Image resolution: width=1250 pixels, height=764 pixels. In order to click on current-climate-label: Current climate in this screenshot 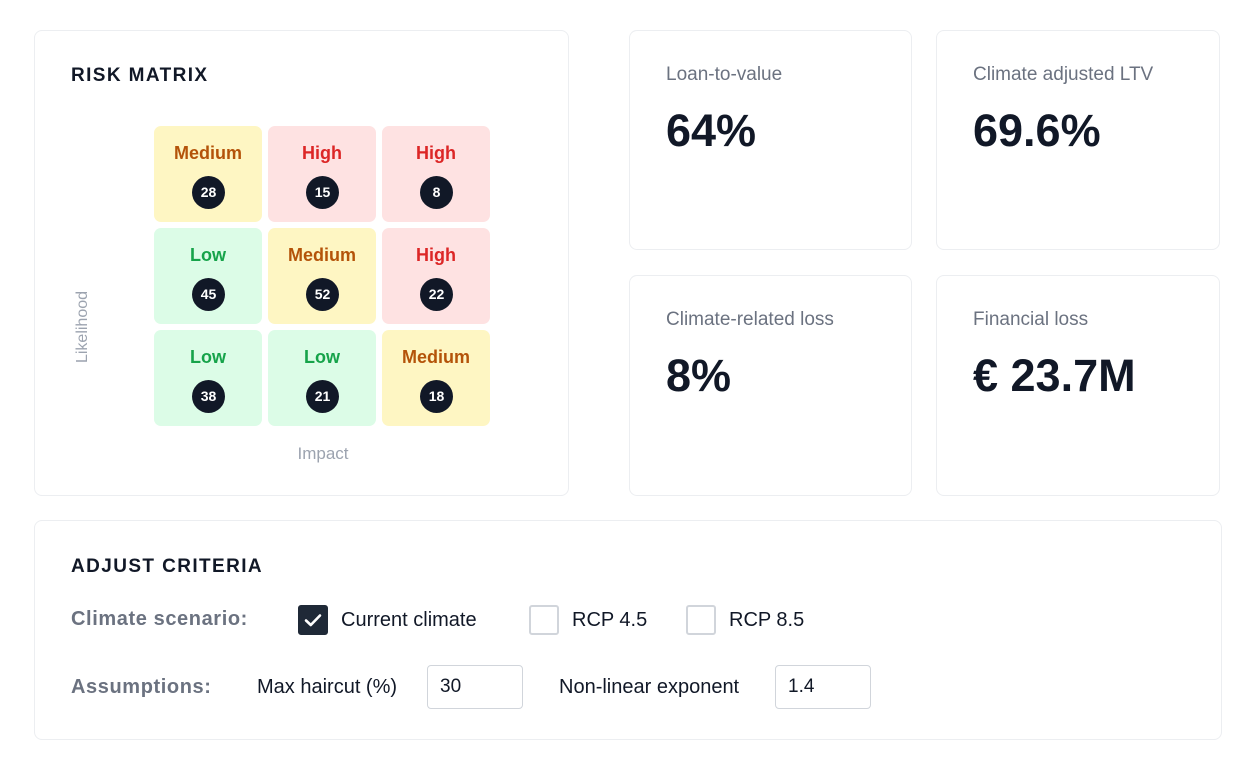, I will do `click(409, 619)`.